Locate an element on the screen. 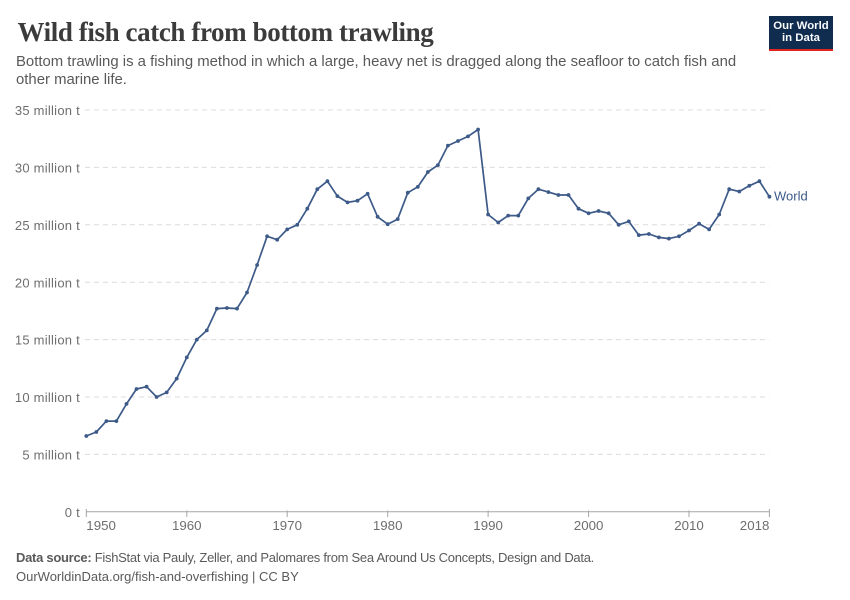 The width and height of the screenshot is (850, 600). svg-text: World is located at coordinates (791, 196).